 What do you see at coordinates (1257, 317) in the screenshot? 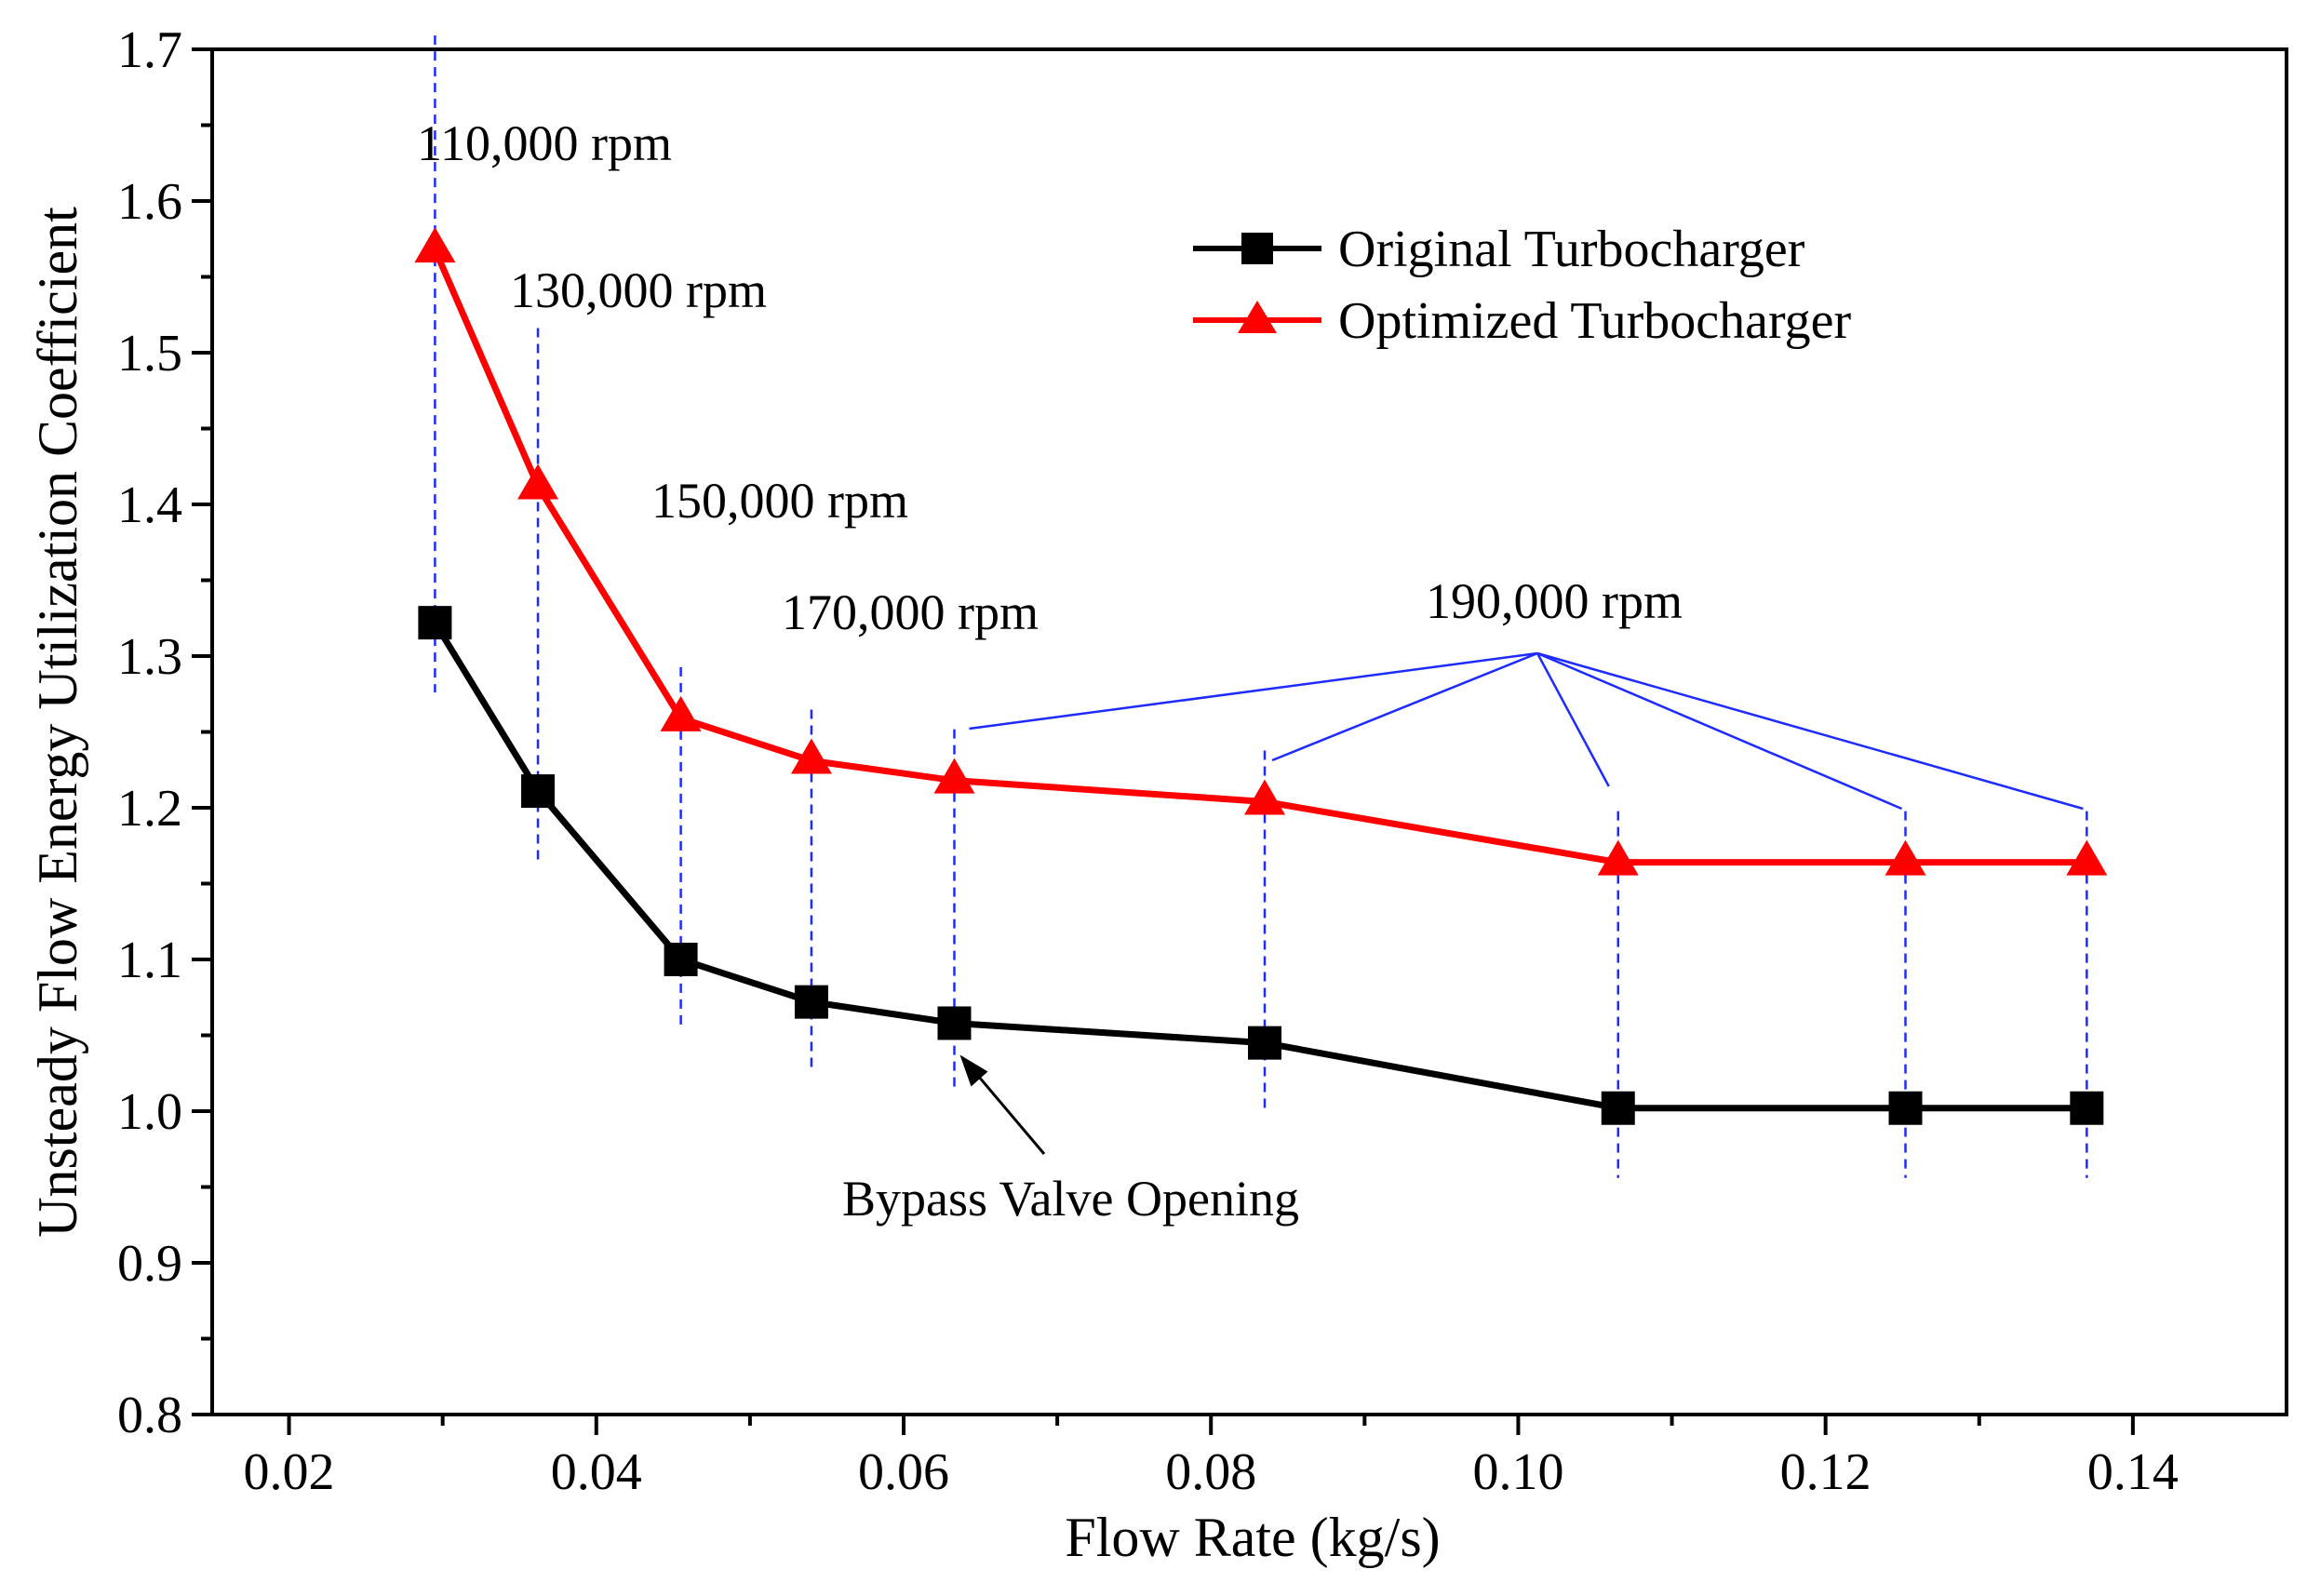
I see `legend-marker-optimized` at bounding box center [1257, 317].